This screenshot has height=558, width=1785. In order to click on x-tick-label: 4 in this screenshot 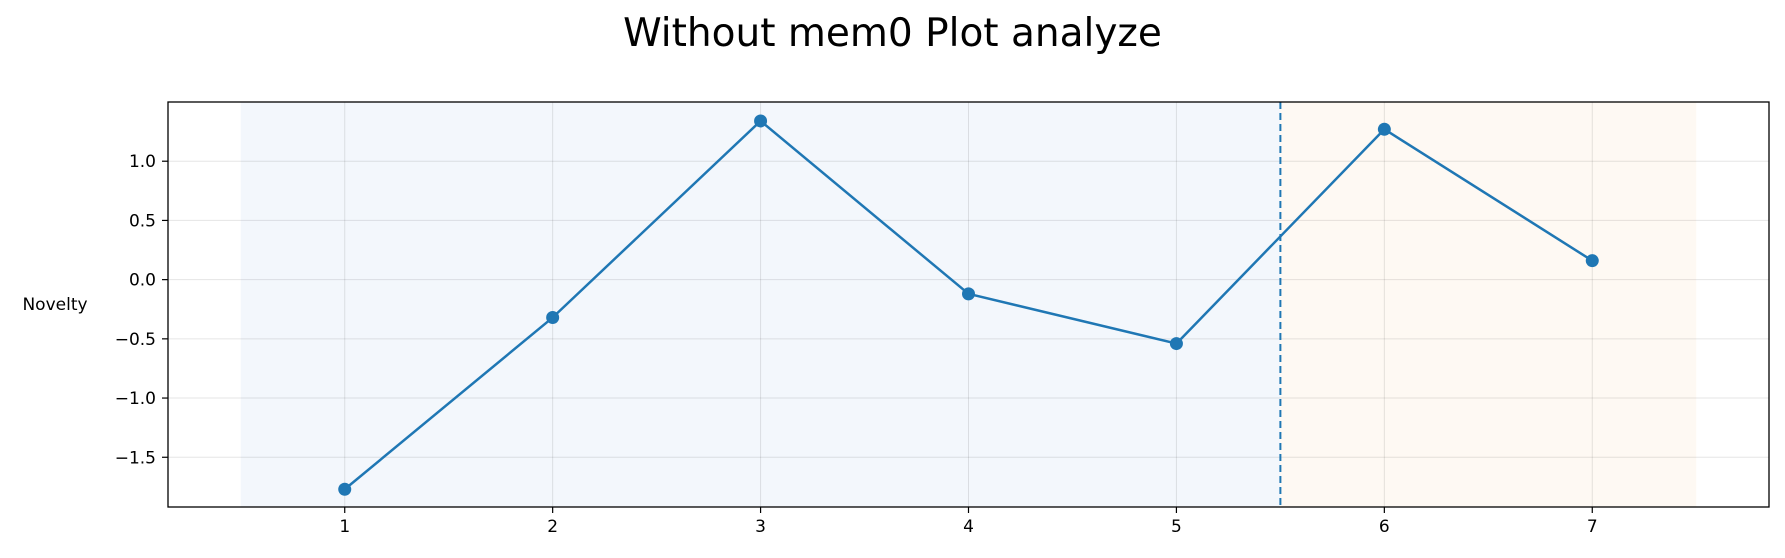, I will do `click(968, 527)`.